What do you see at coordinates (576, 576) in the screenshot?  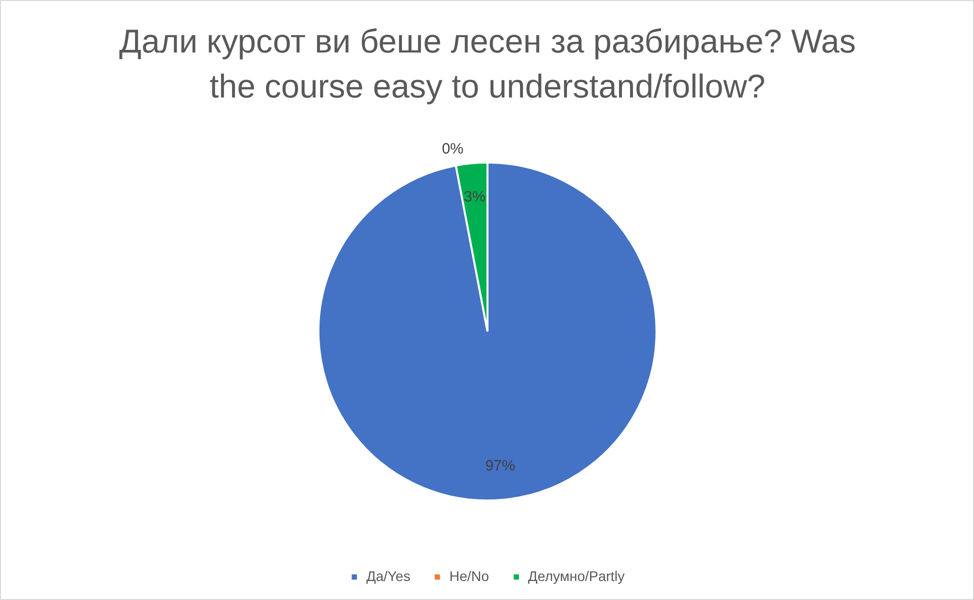 I see `legend-label: Делумно/Partly` at bounding box center [576, 576].